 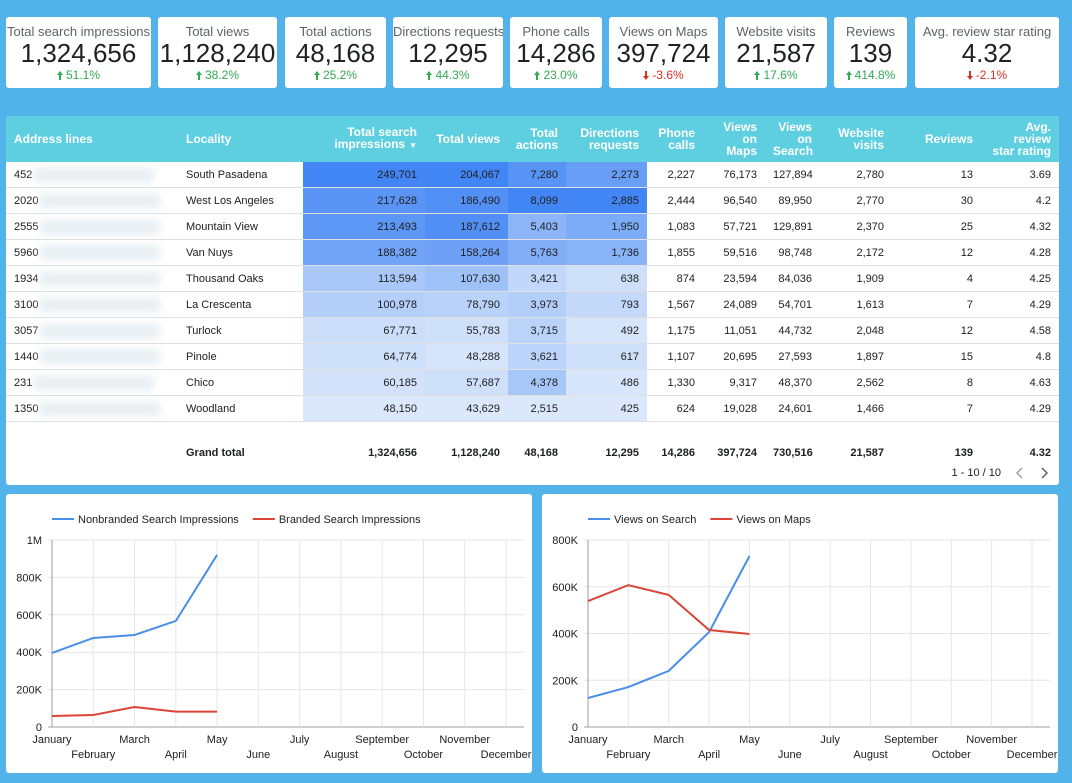 What do you see at coordinates (681, 226) in the screenshot?
I see `cell-text: 1,083` at bounding box center [681, 226].